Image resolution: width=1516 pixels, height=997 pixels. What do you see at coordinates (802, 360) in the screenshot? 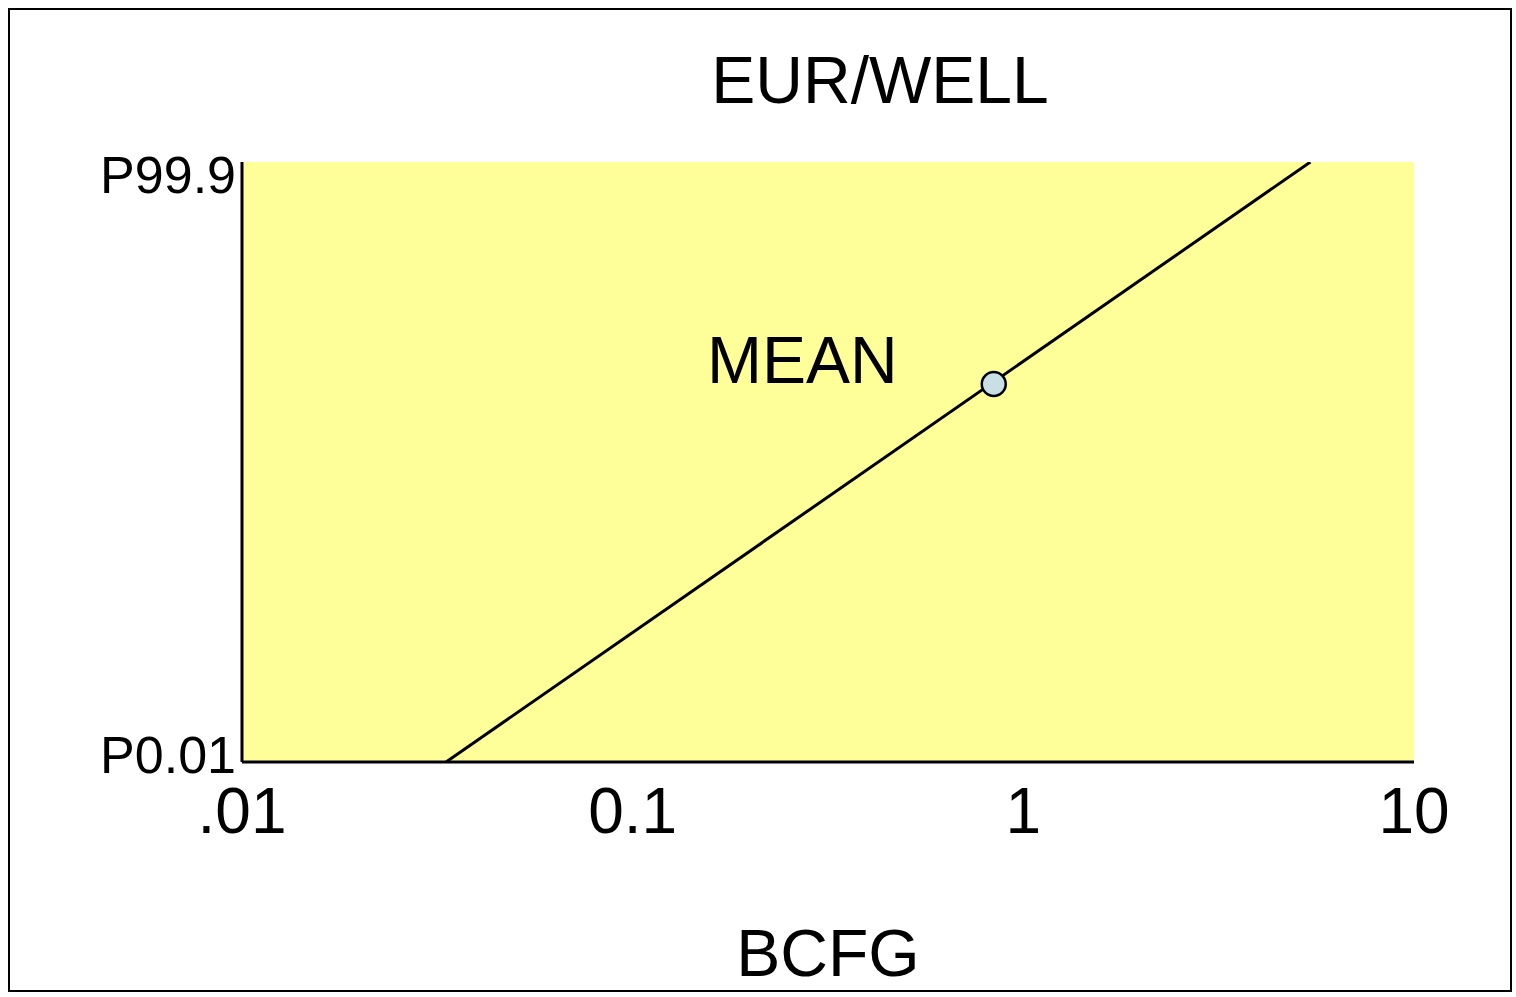
I see `annotation: MEAN` at bounding box center [802, 360].